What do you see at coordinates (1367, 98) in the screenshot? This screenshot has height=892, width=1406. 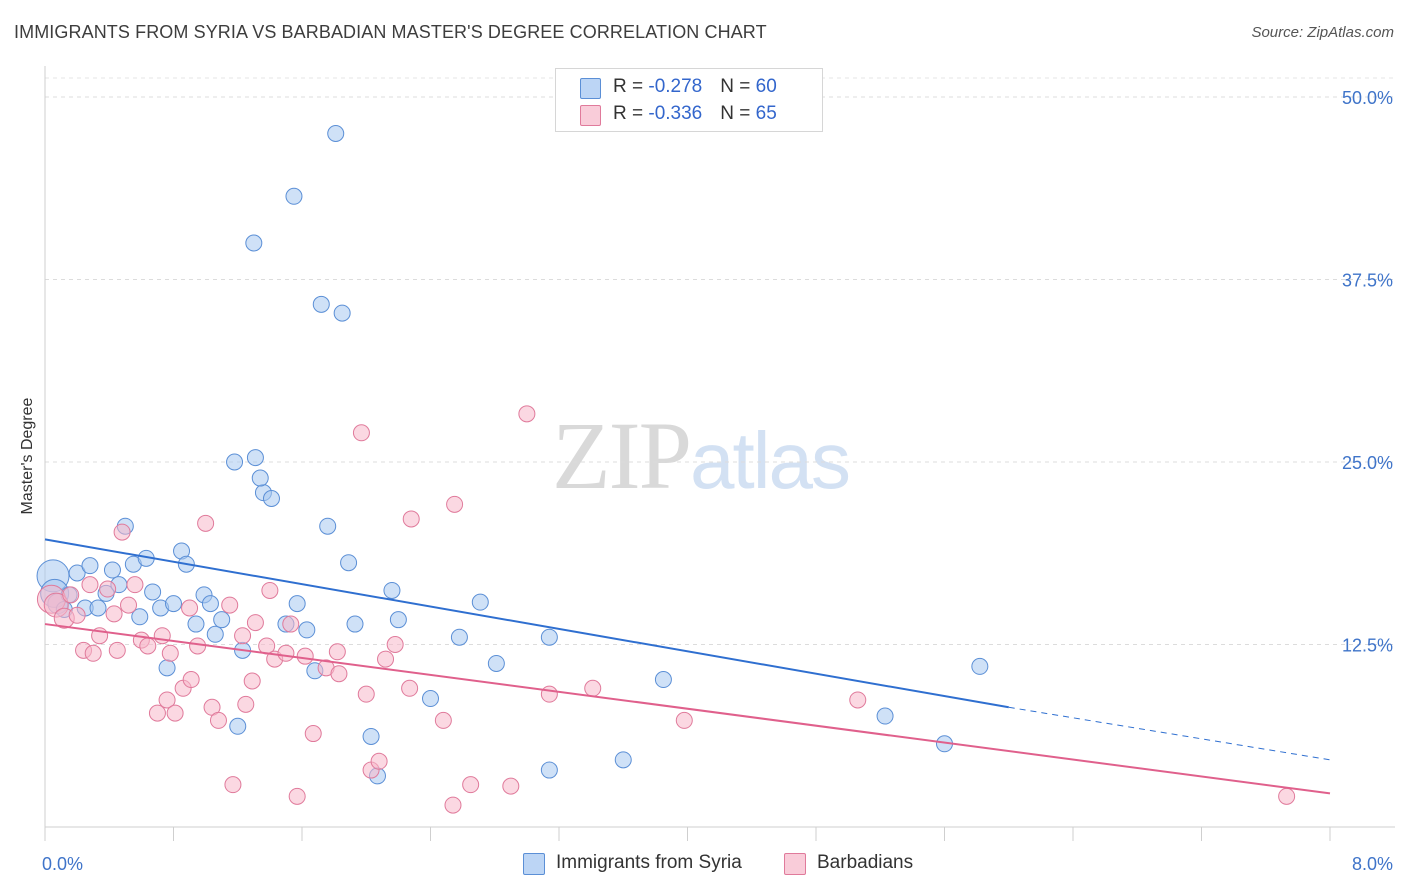 I see `y-tick-label: 50.0%` at bounding box center [1367, 98].